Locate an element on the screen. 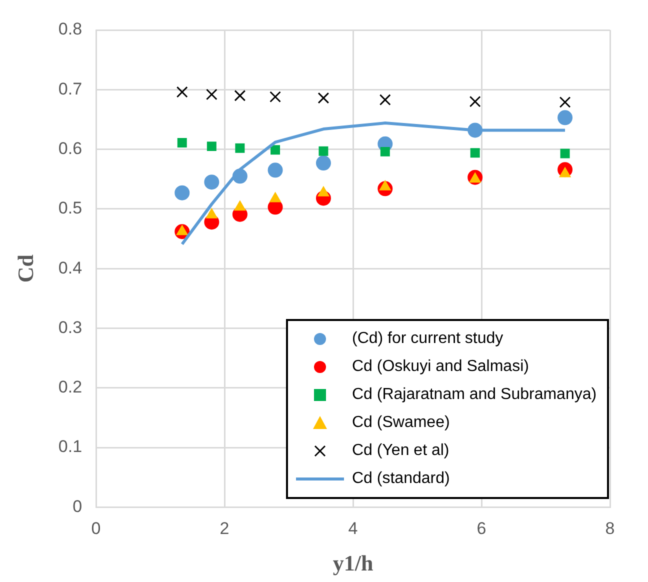 This screenshot has width=648, height=582. x-tick-label: 8 is located at coordinates (610, 528).